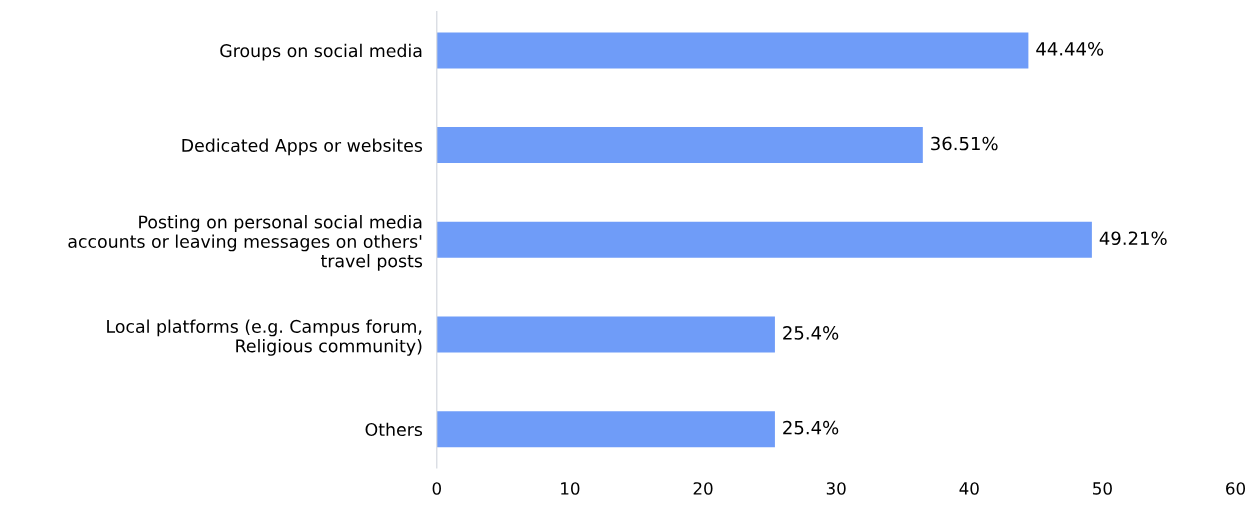 The width and height of the screenshot is (1248, 507). I want to click on x-tick-label: 0, so click(436, 488).